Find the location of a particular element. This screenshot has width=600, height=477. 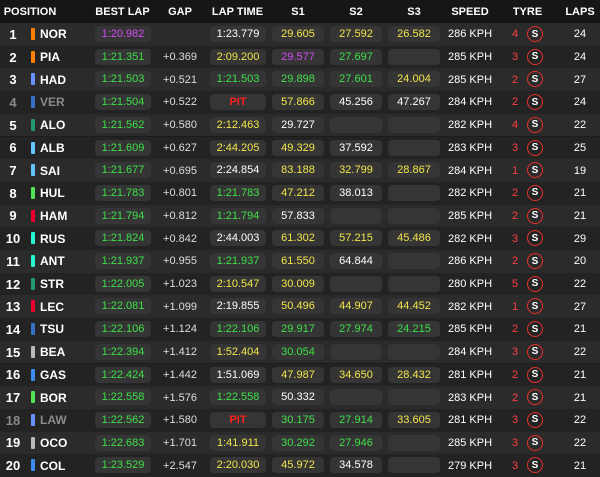

timing-cell: 29.577 is located at coordinates (298, 56).